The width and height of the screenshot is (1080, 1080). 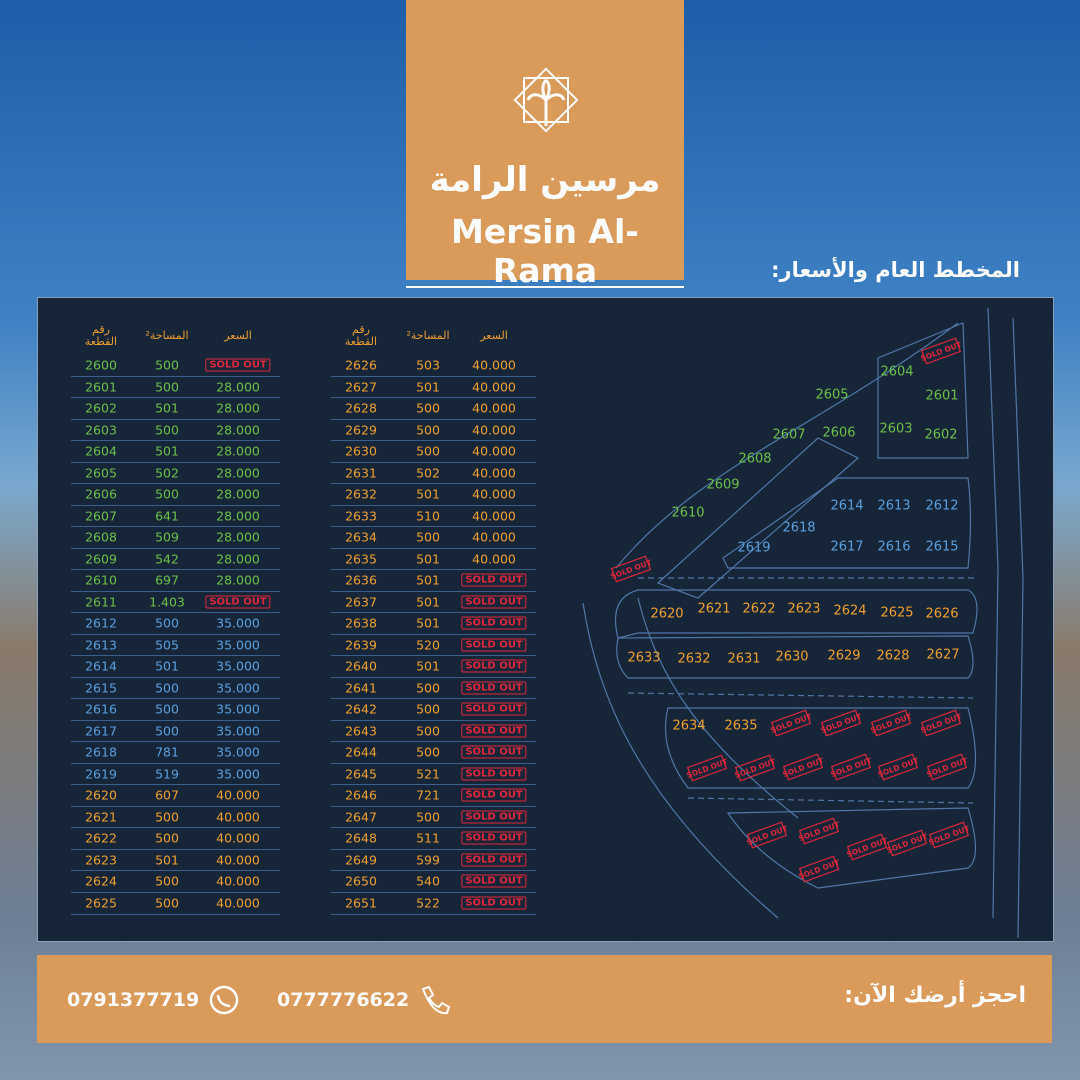 I want to click on table-cell: 2600, so click(x=101, y=365).